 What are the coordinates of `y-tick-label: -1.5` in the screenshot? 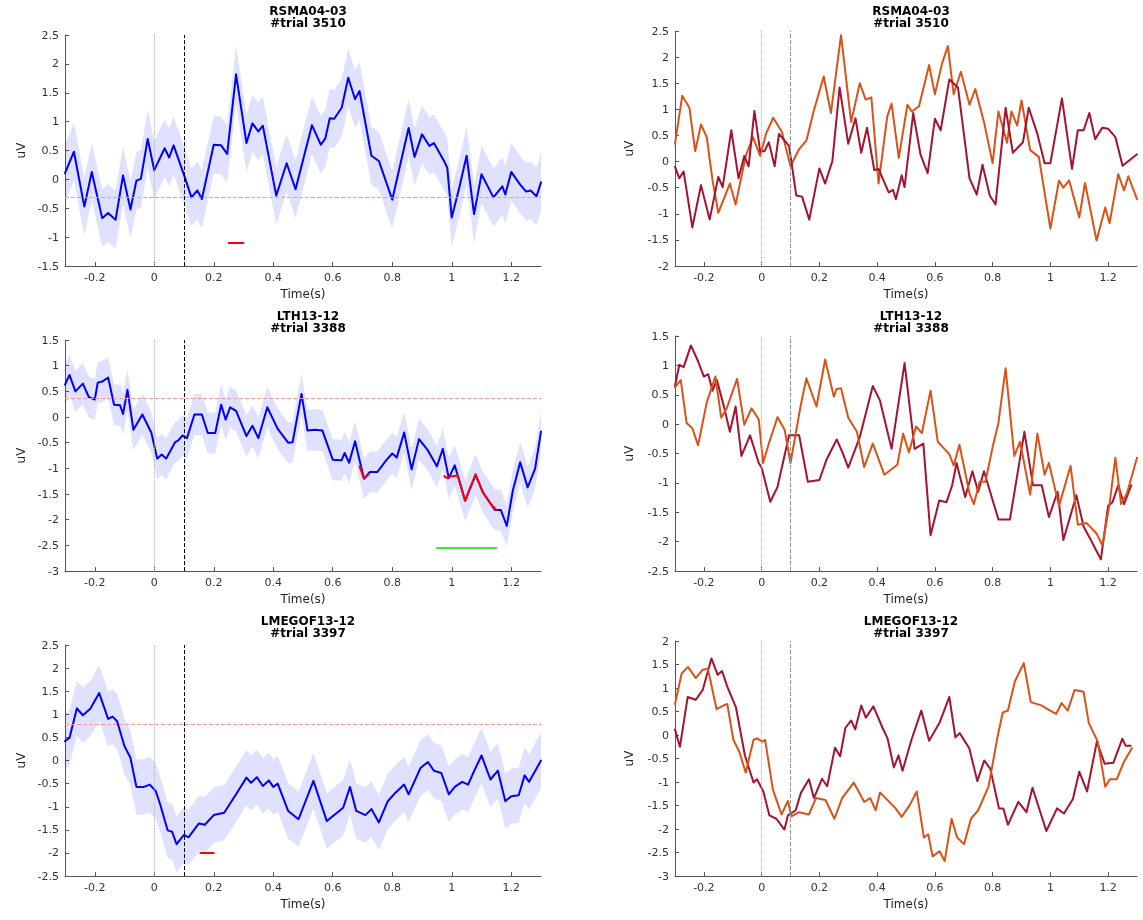 It's located at (48, 830).